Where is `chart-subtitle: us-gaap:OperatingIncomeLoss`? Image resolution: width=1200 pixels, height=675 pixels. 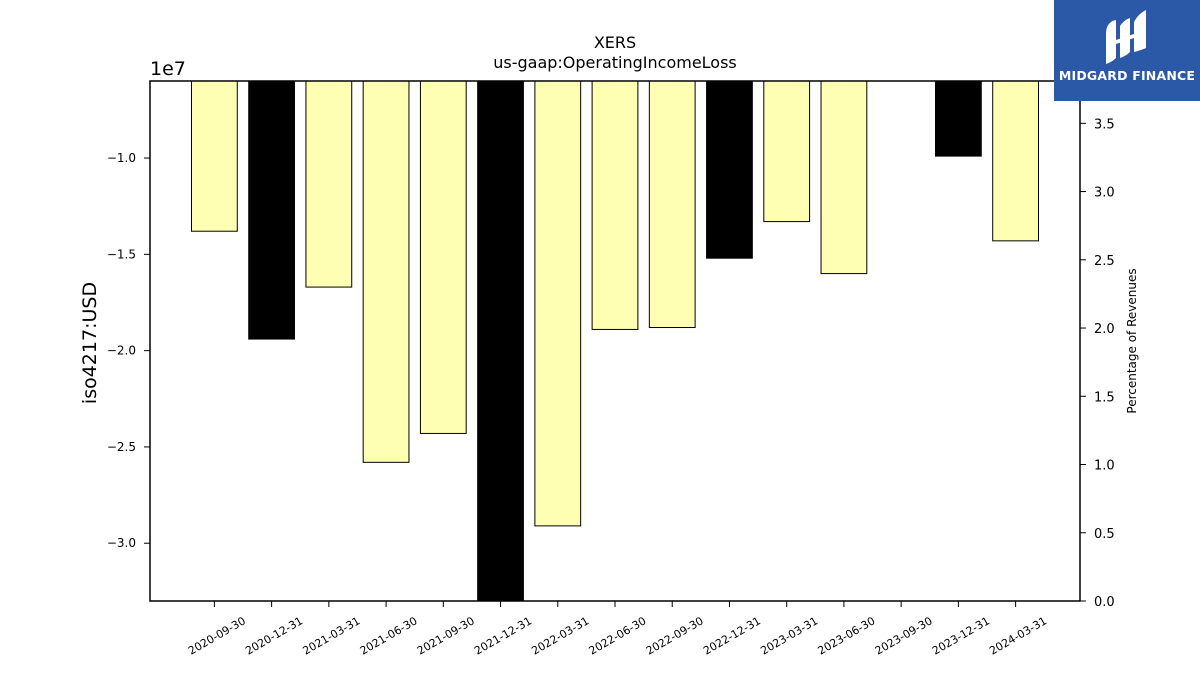 chart-subtitle: us-gaap:OperatingIncomeLoss is located at coordinates (615, 62).